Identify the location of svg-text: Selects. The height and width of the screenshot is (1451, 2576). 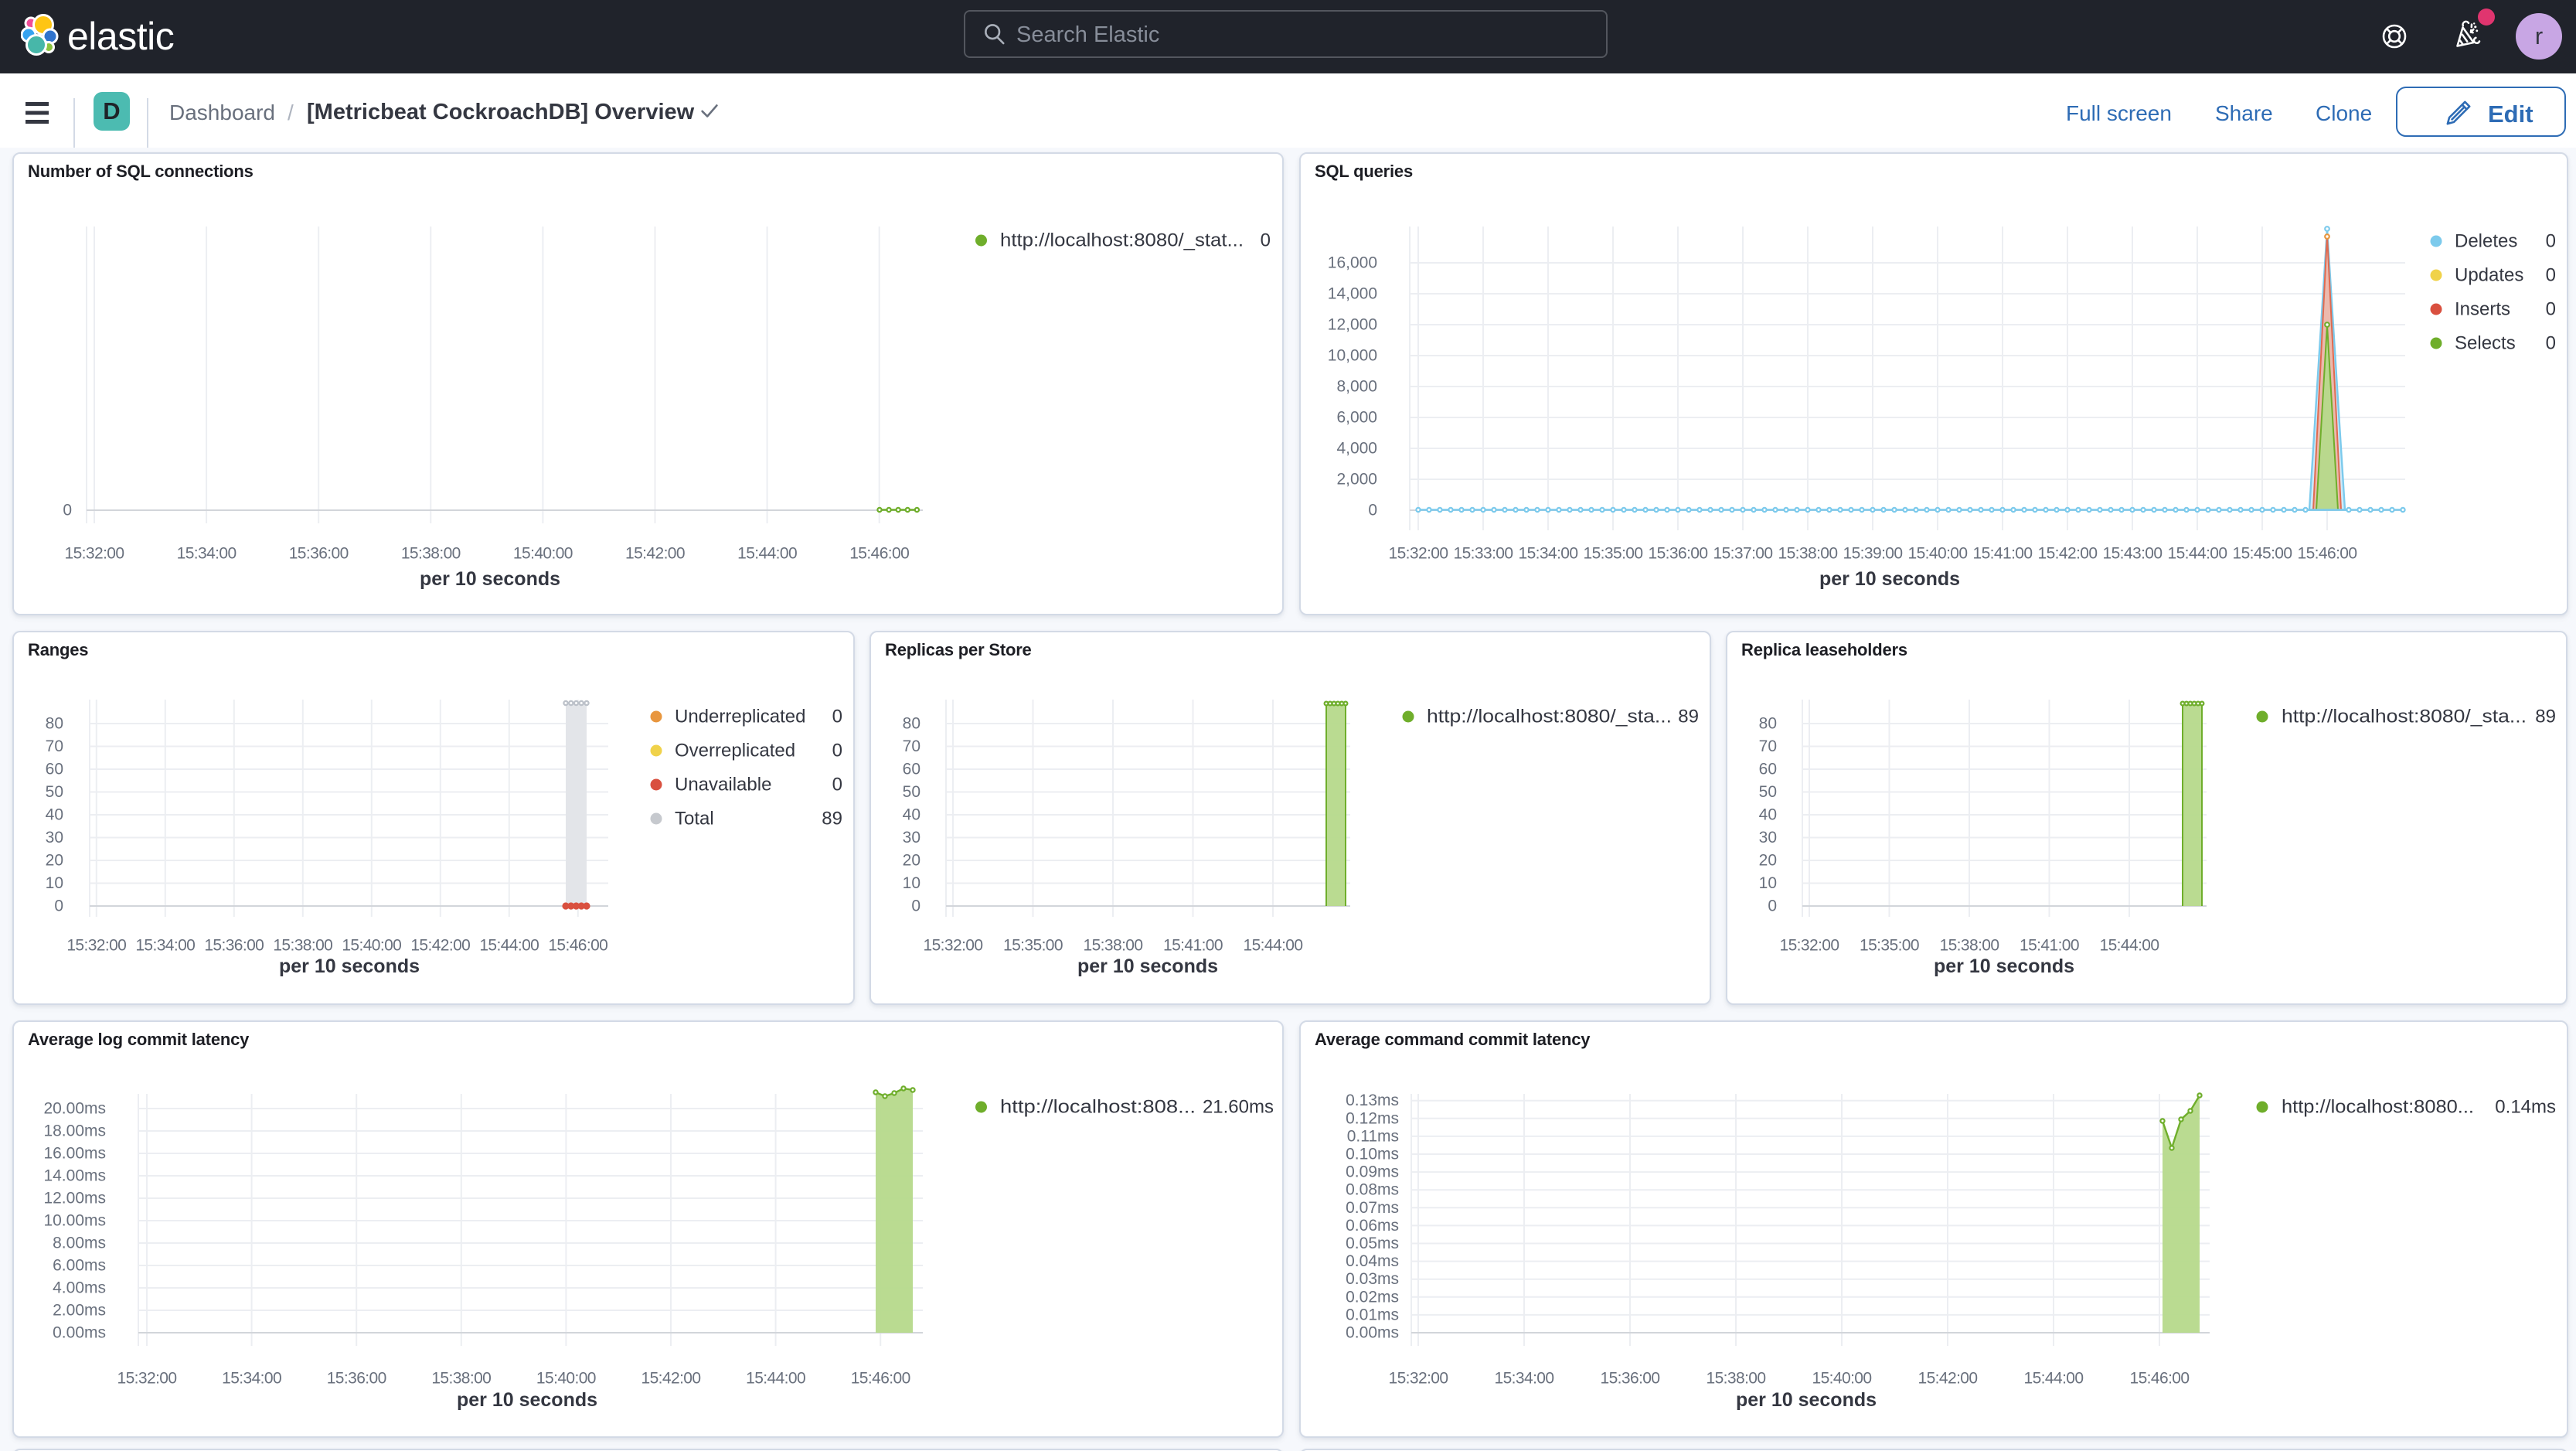
(2485, 343).